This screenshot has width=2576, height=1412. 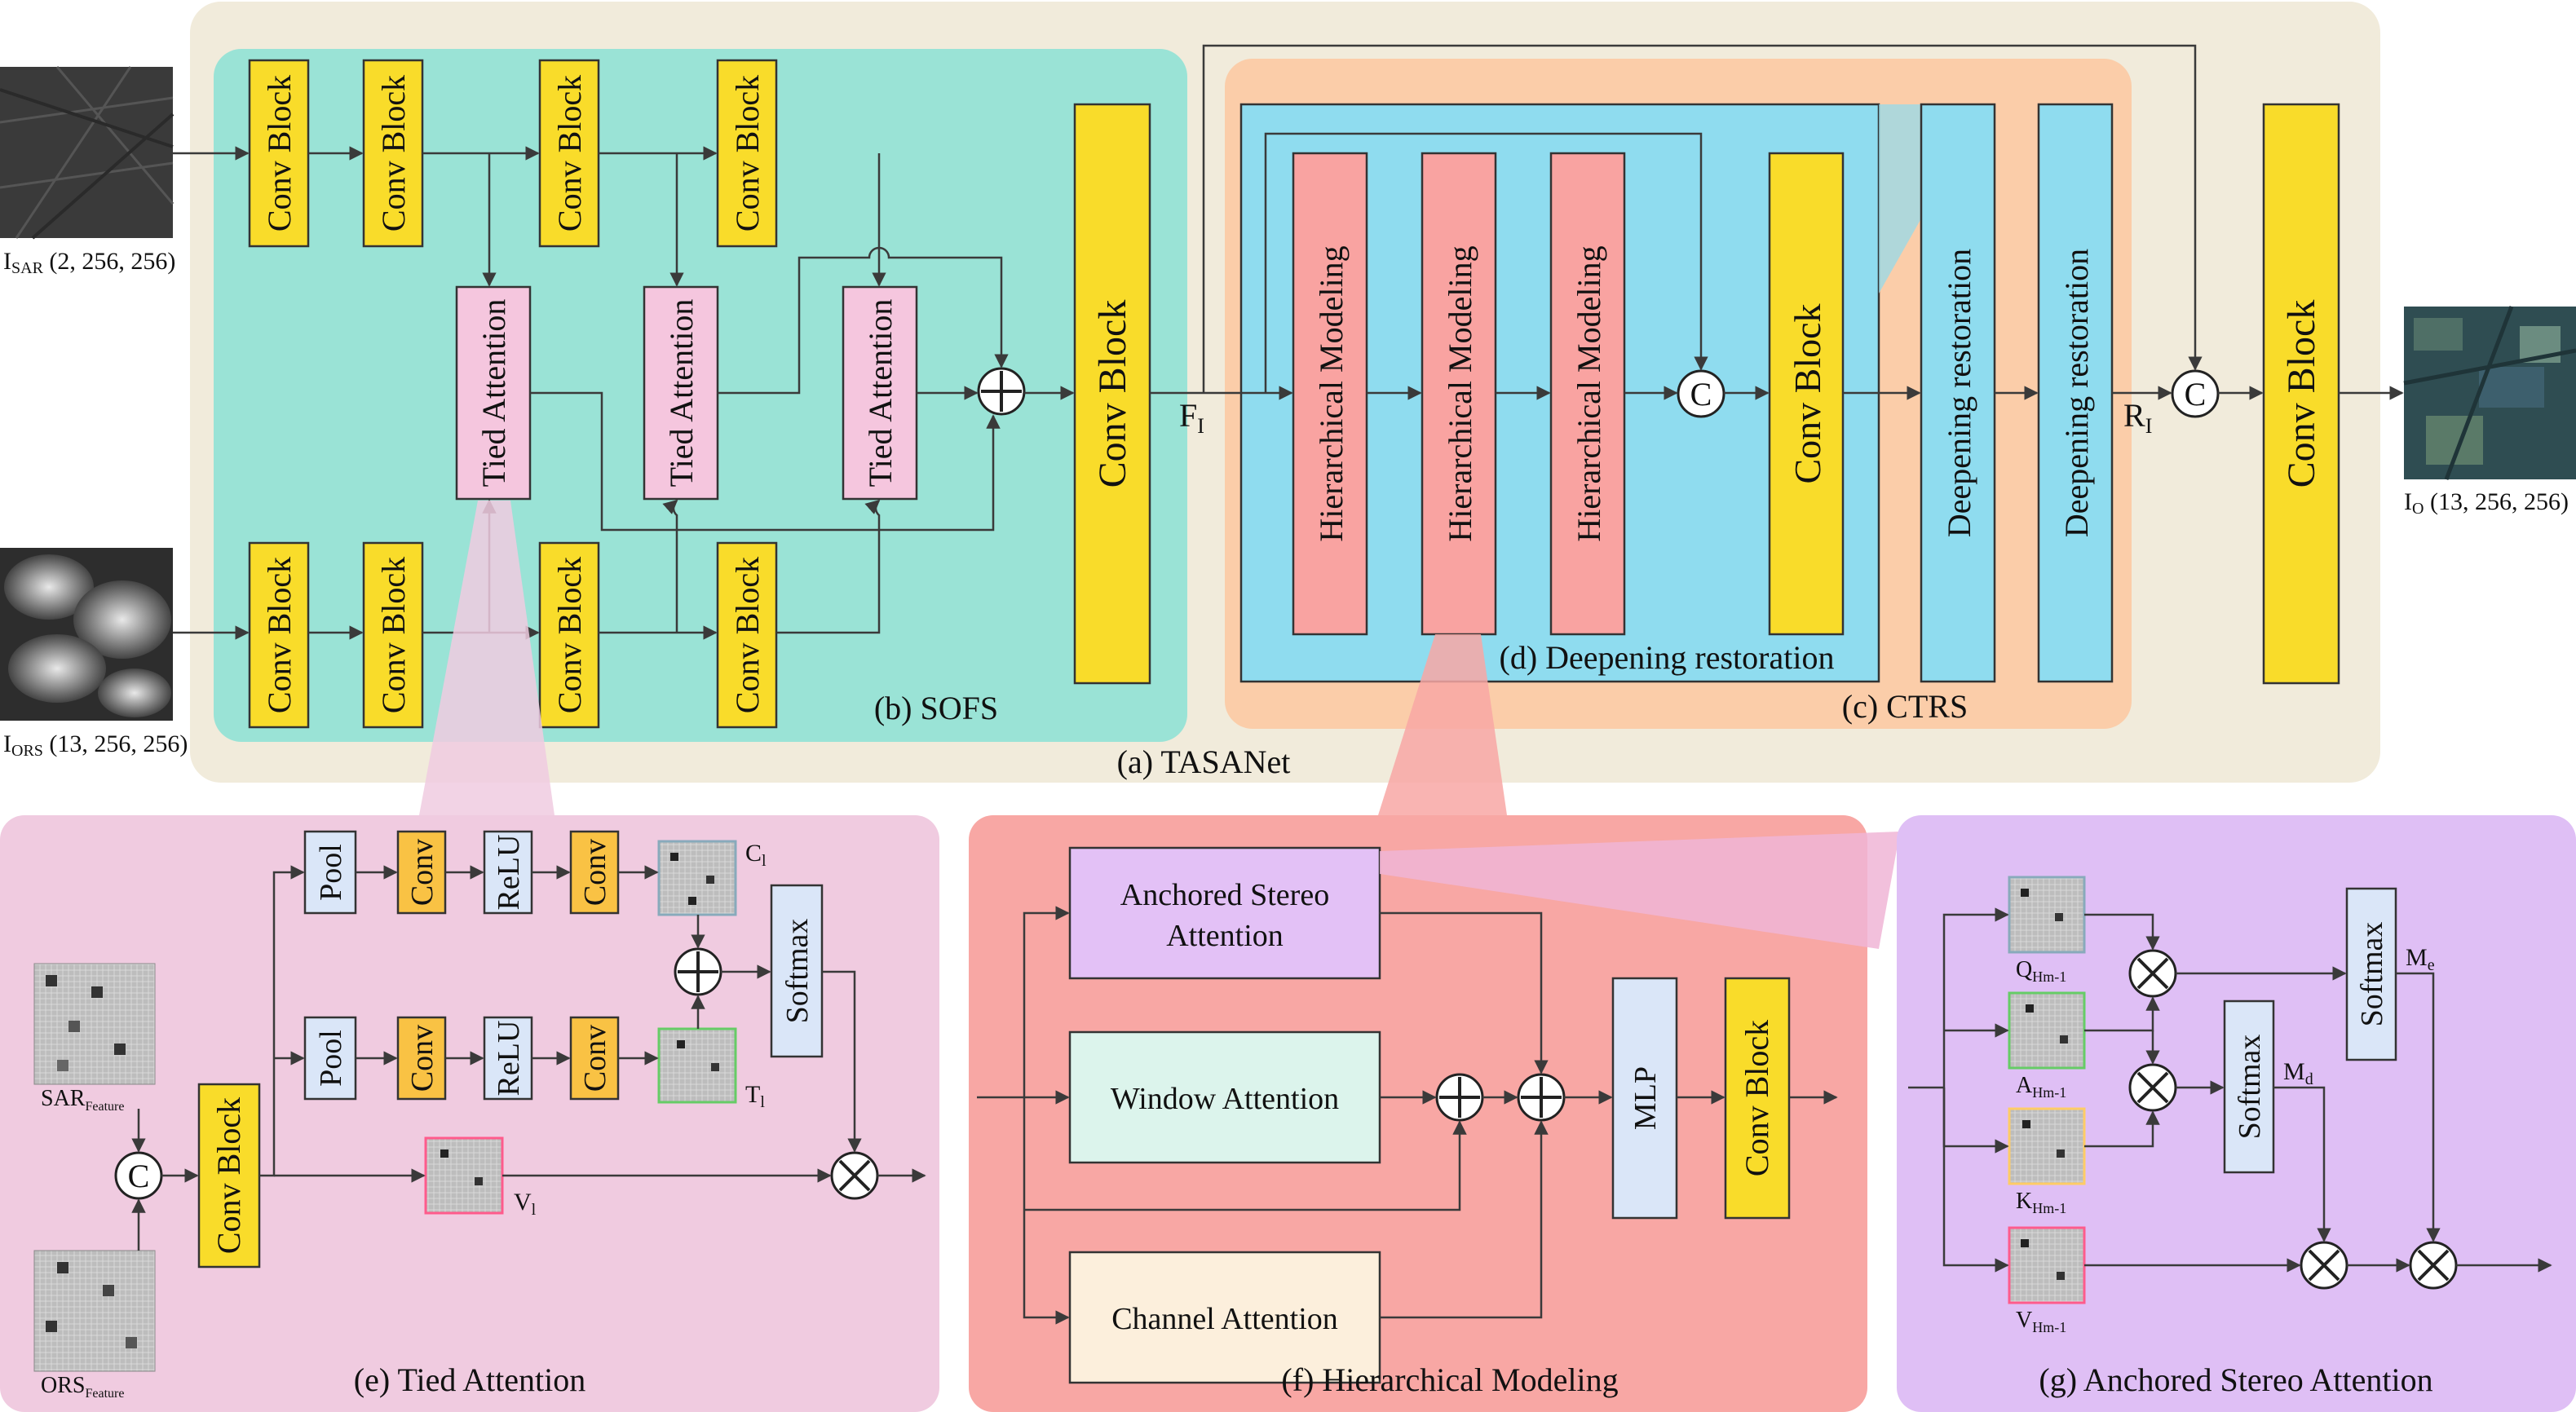 I want to click on sar-feature-label: SARFeature, so click(x=82, y=1100).